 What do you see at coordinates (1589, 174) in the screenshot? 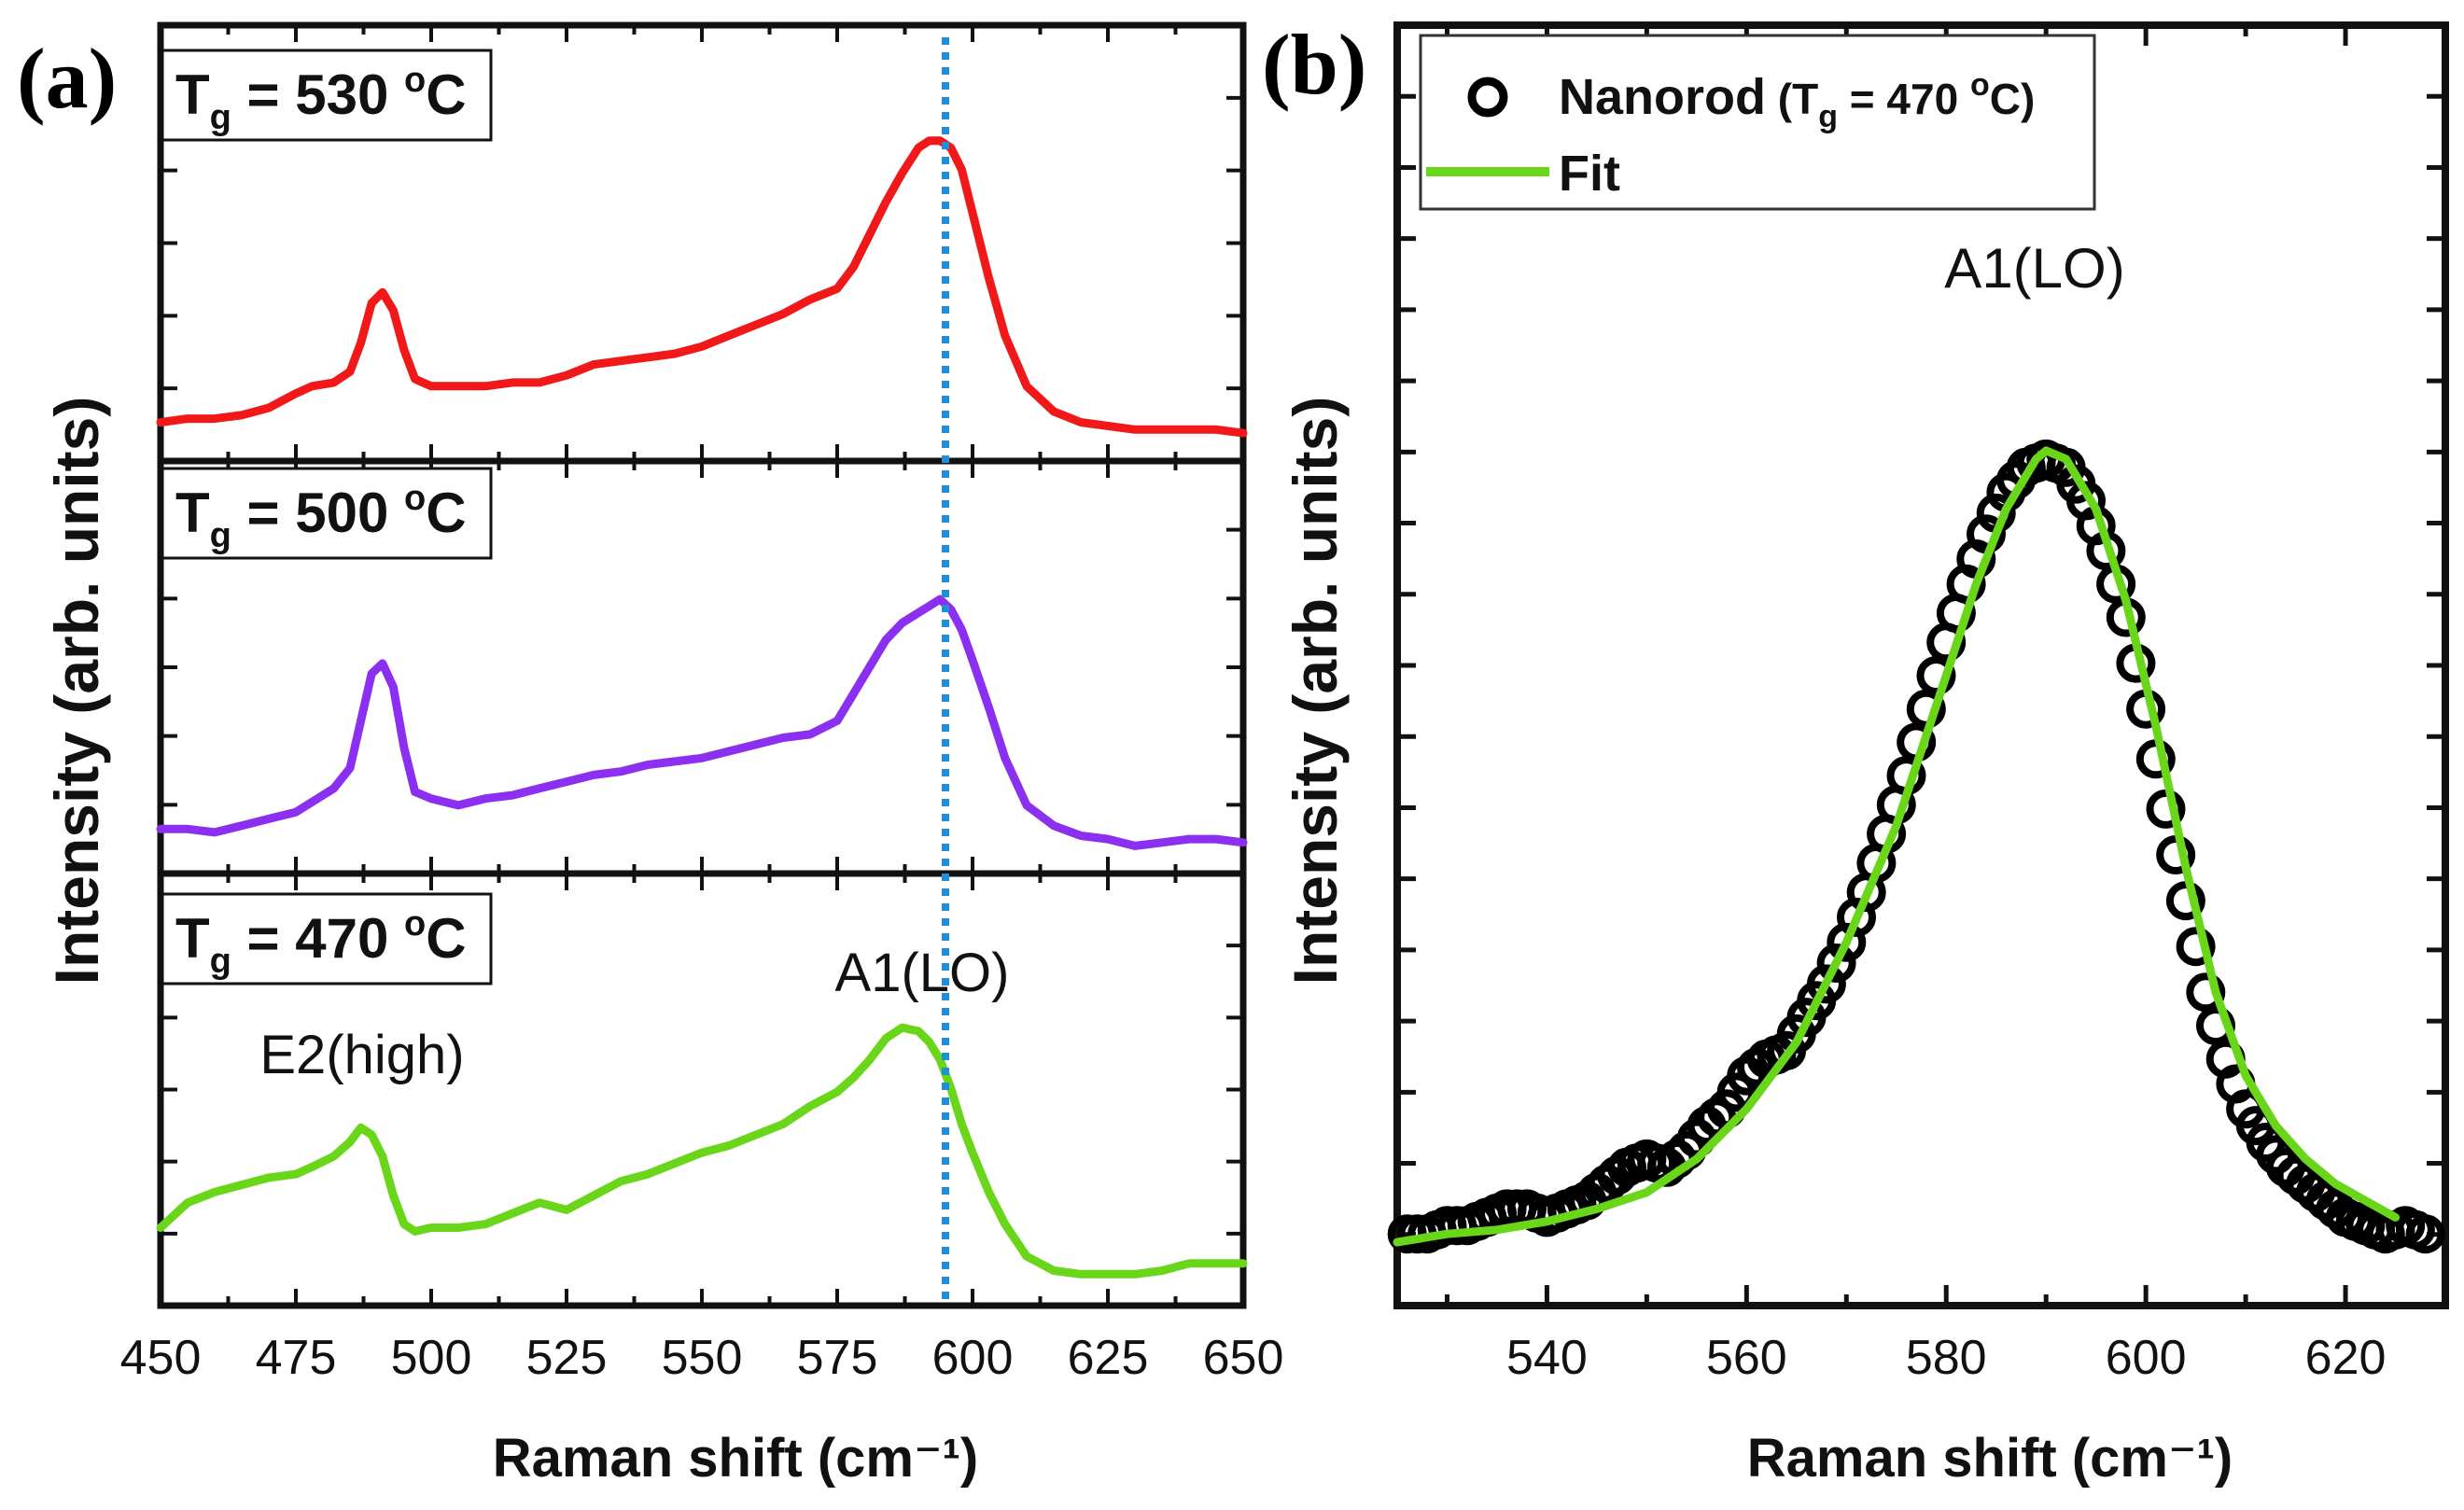
I see `legend-entry-fit: Fit` at bounding box center [1589, 174].